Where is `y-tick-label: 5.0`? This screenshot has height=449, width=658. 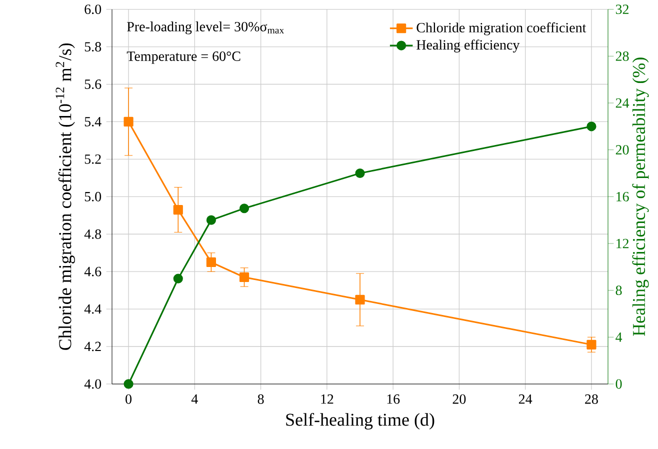 y-tick-label: 5.0 is located at coordinates (93, 197).